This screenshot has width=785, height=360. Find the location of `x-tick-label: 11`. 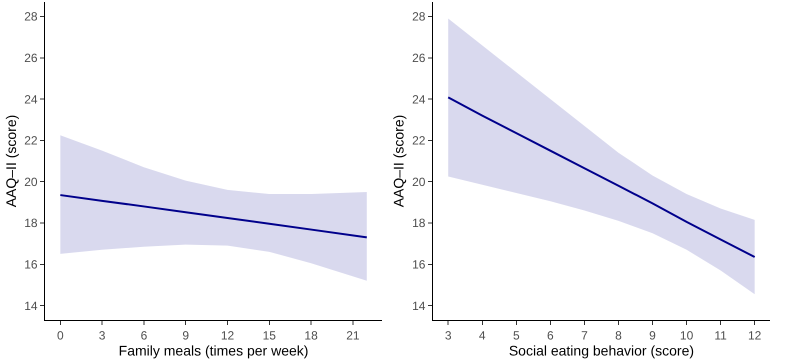

x-tick-label: 11 is located at coordinates (721, 335).